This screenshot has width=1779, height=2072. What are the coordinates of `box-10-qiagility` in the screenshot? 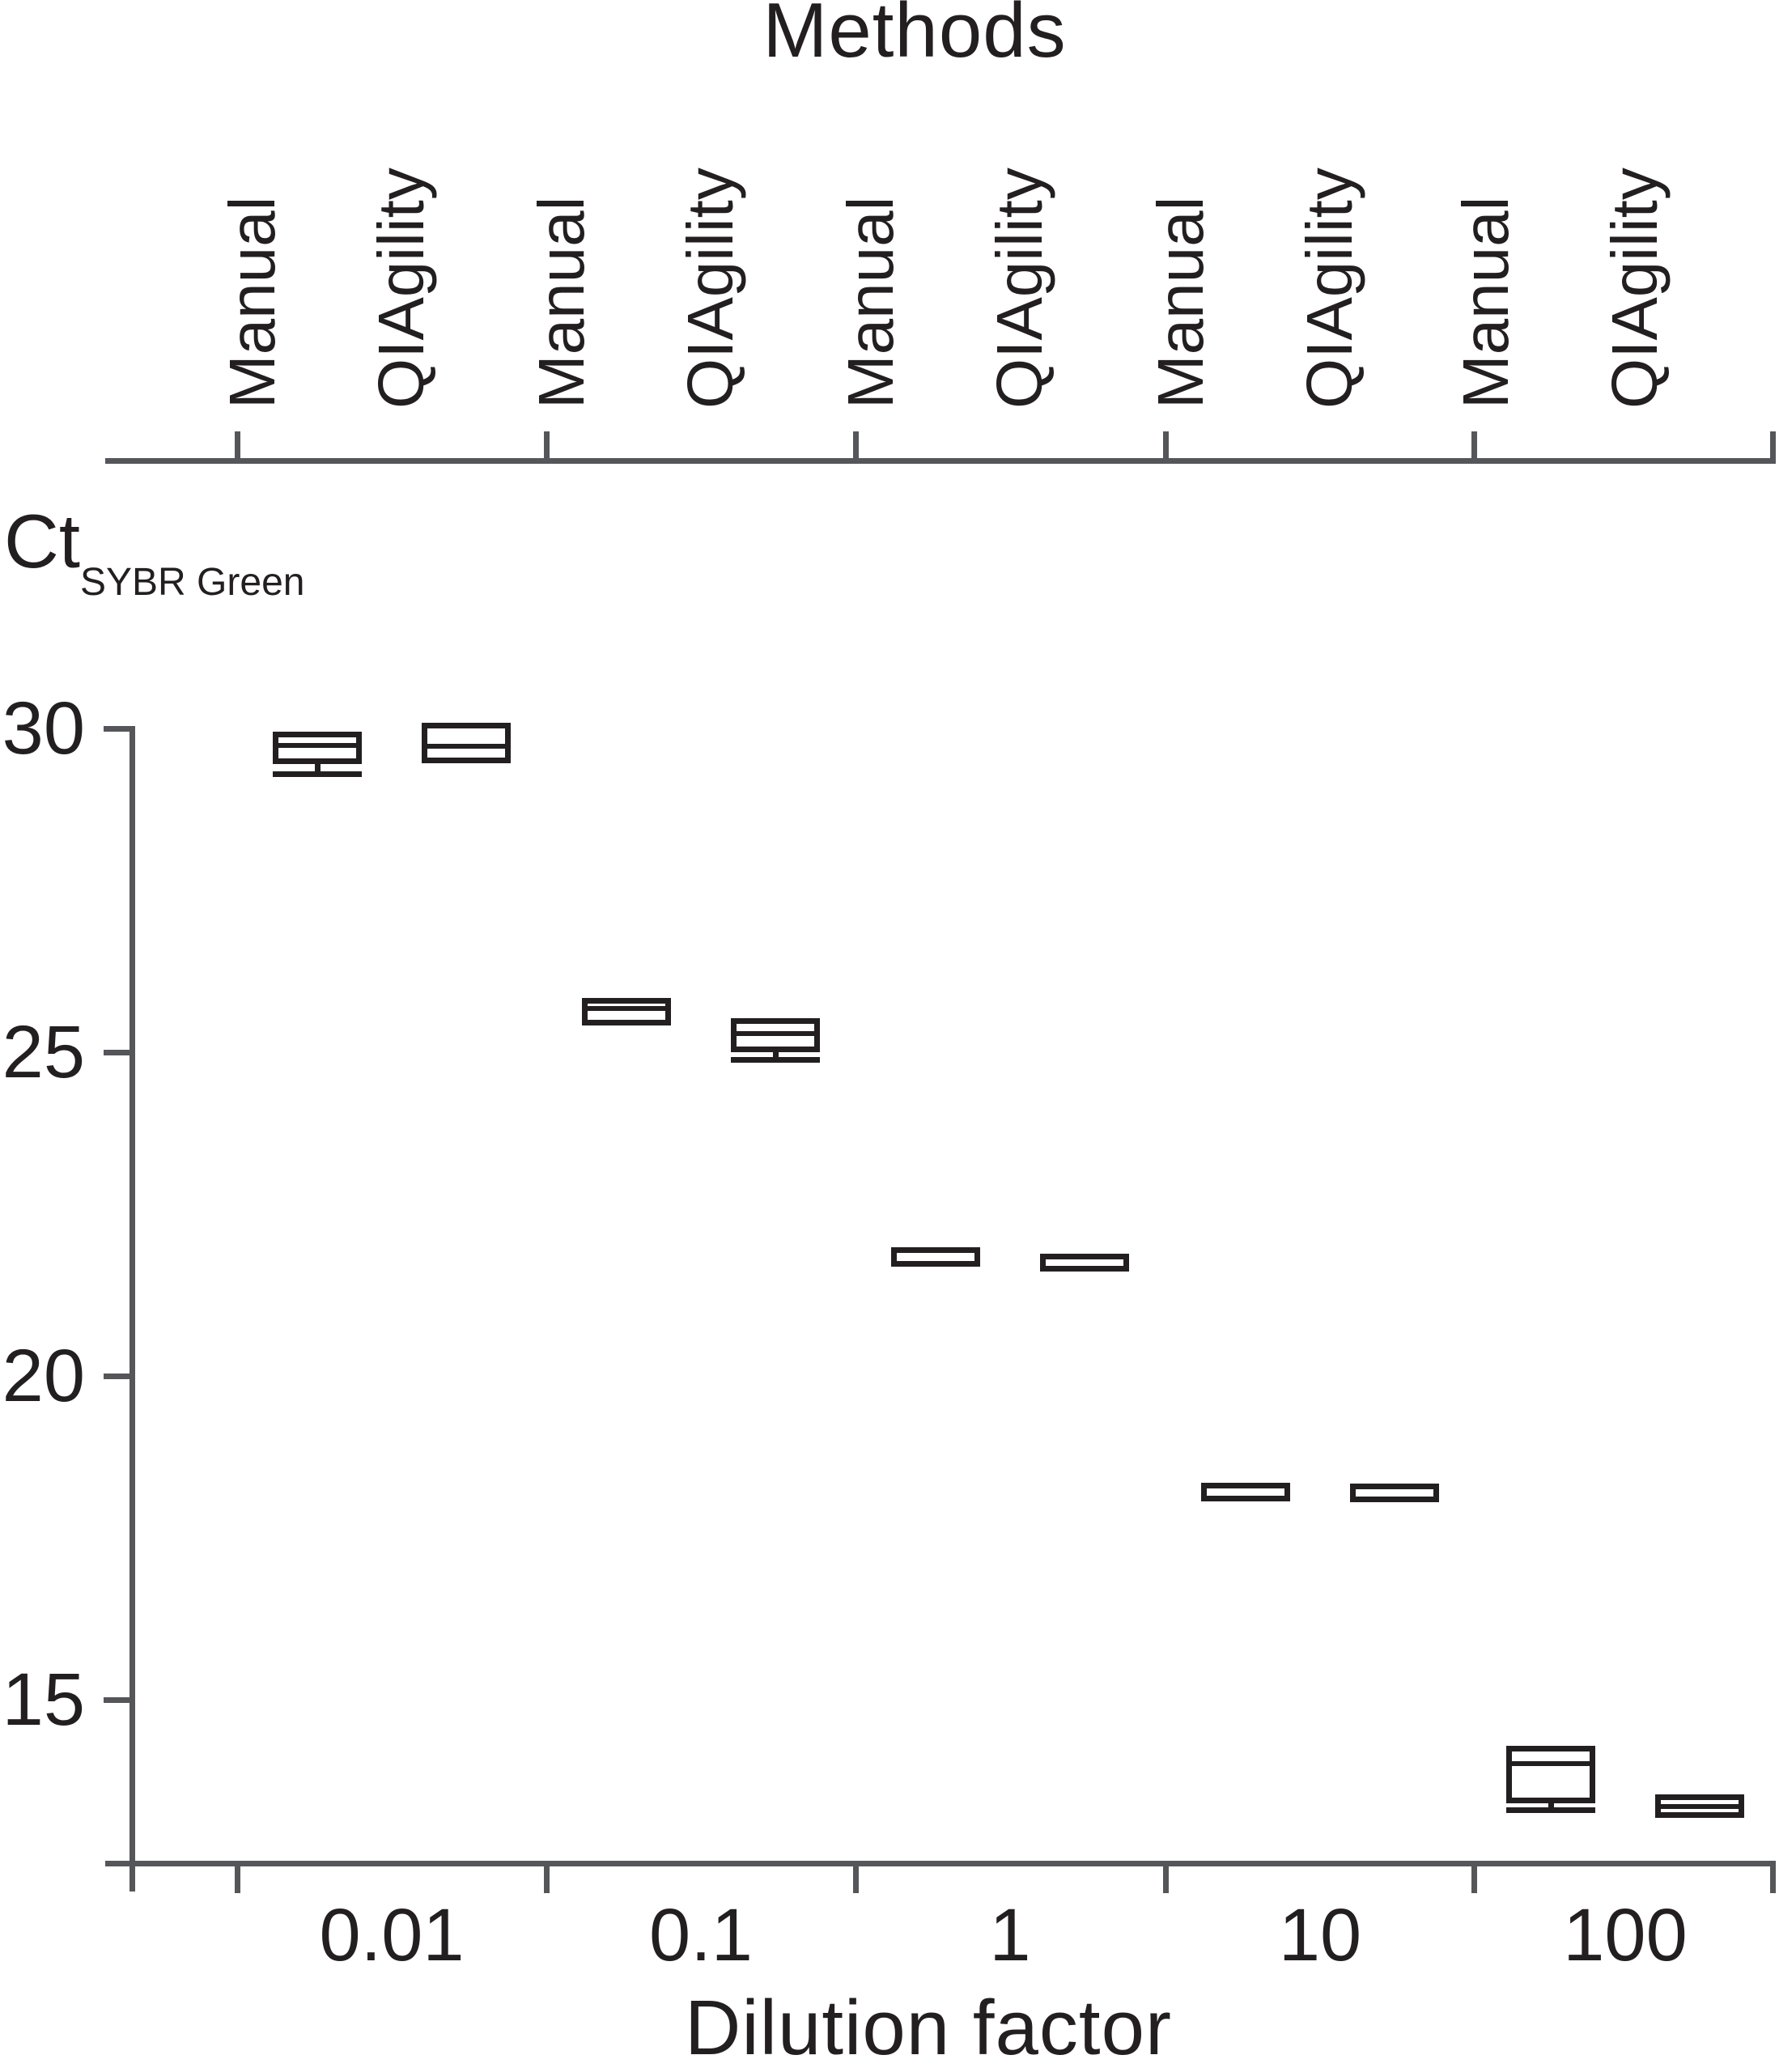 It's located at (1394, 1492).